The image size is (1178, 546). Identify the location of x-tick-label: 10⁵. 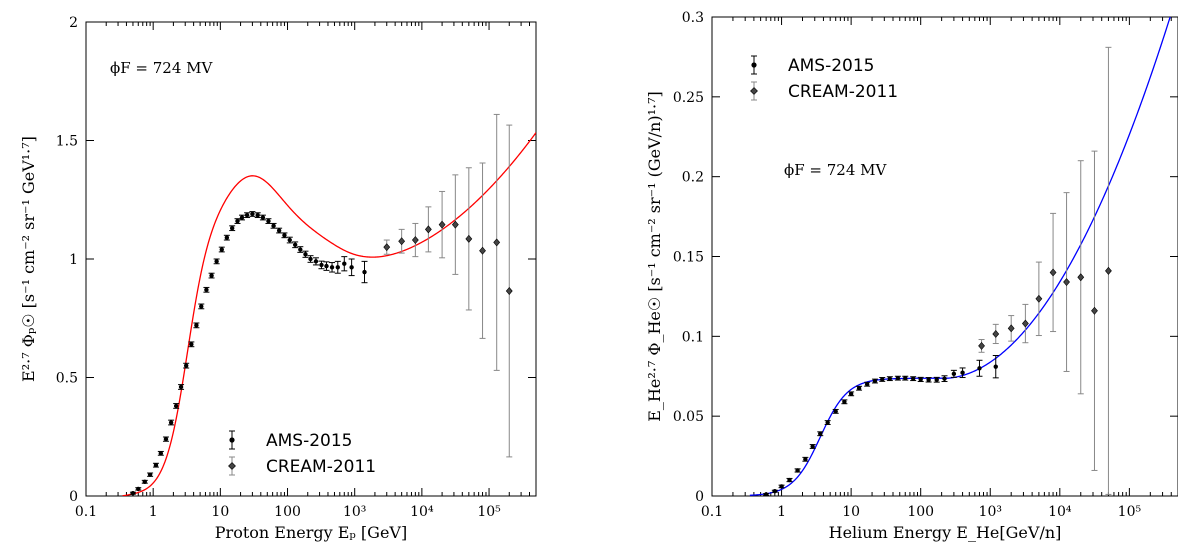
(1130, 512).